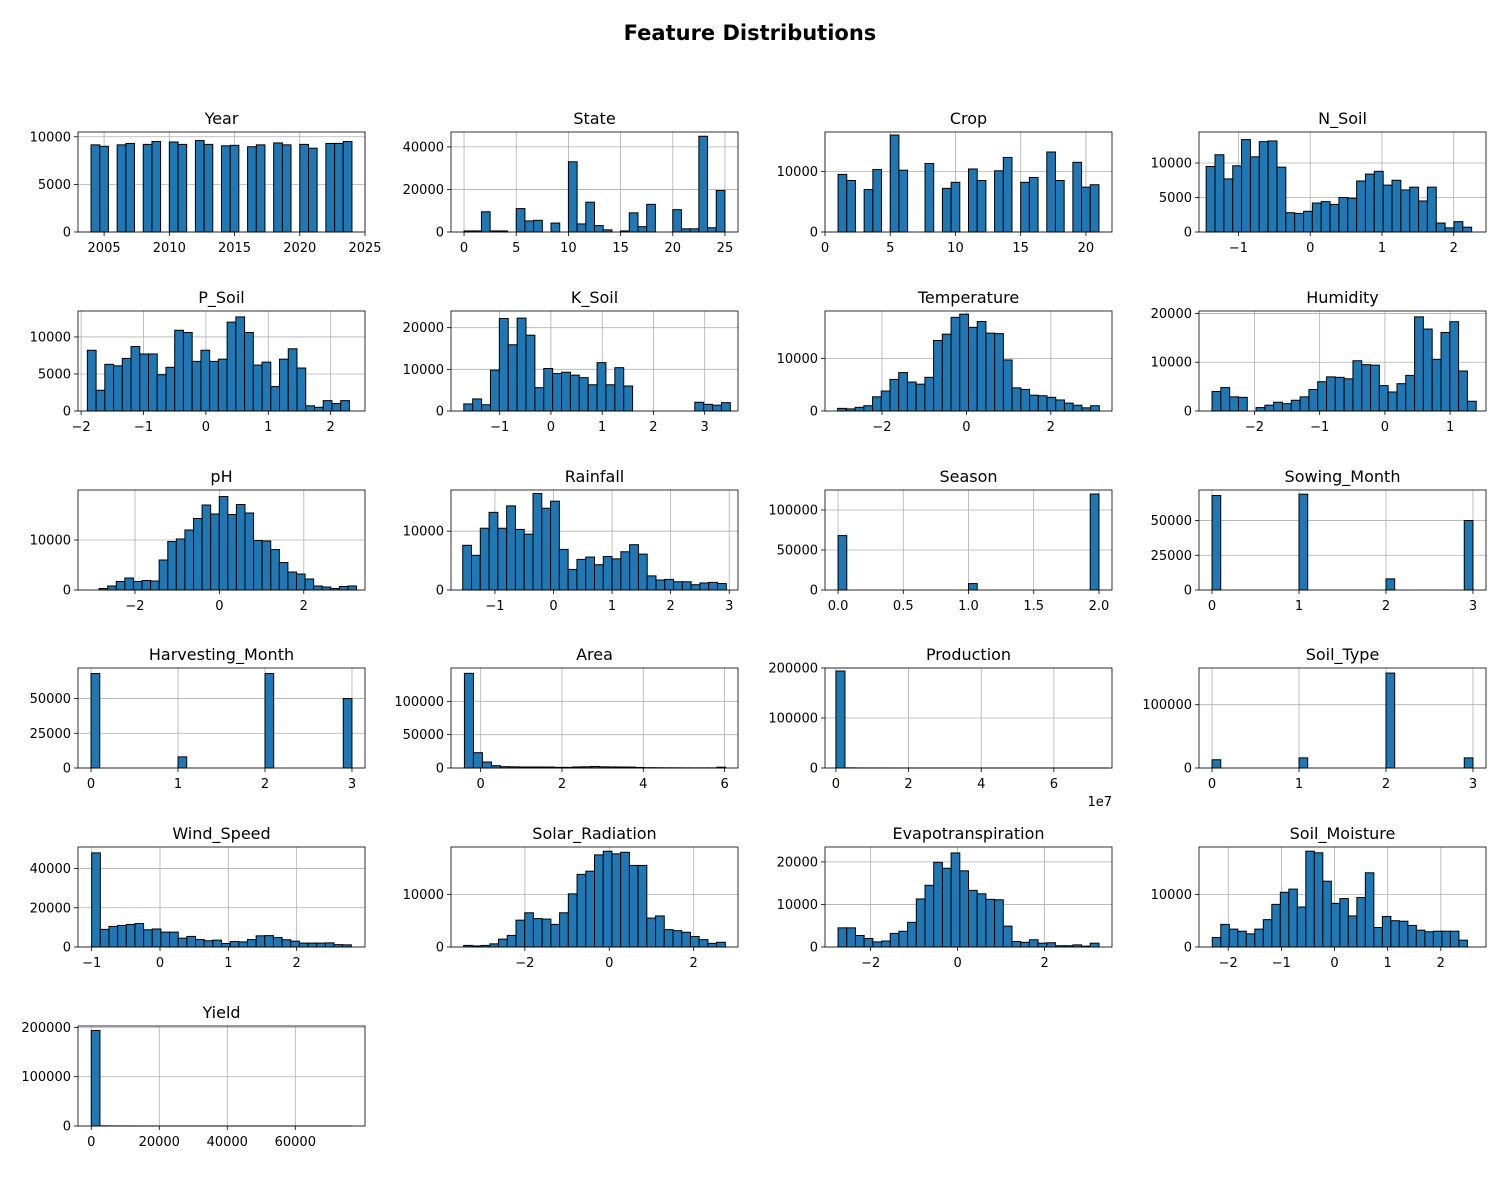  Describe the element at coordinates (104, 248) in the screenshot. I see `x-tick-label: 2005` at that location.